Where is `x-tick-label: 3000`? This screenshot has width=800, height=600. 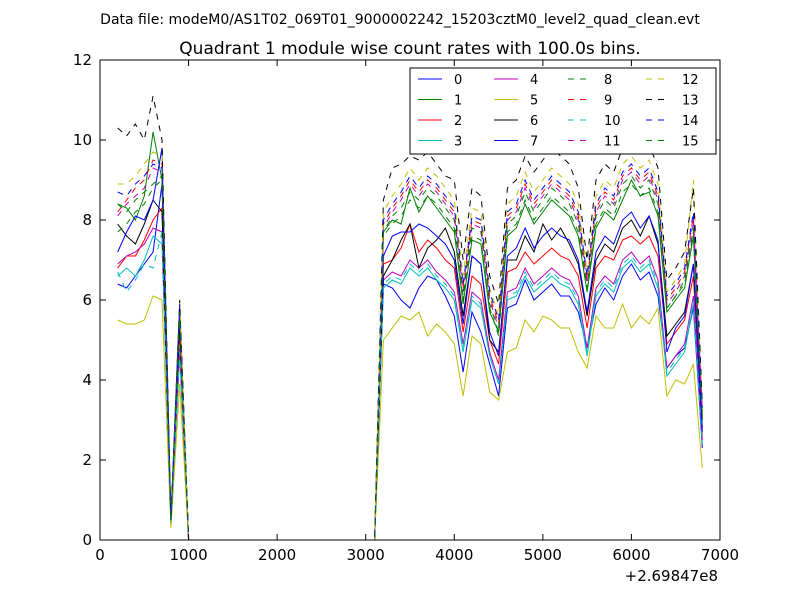 x-tick-label: 3000 is located at coordinates (366, 555).